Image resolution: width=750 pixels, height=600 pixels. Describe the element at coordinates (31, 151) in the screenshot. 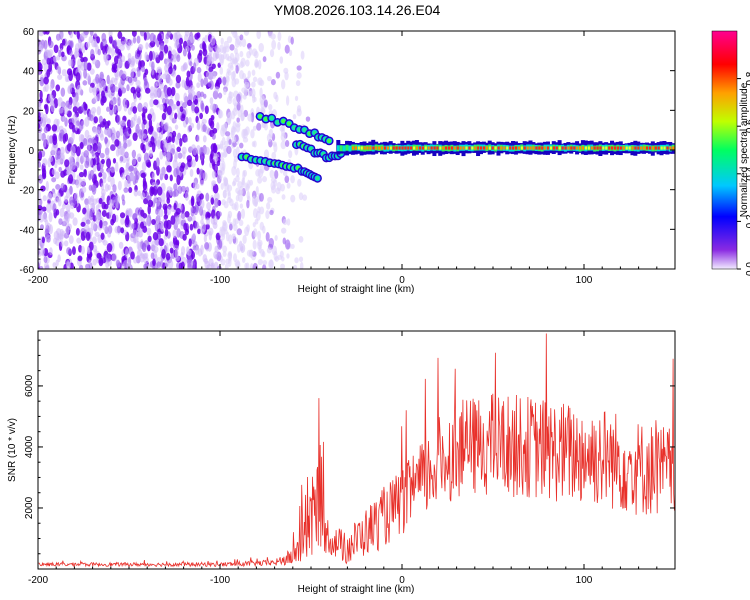

I see `spectrogram-y-tick-label: 0` at that location.